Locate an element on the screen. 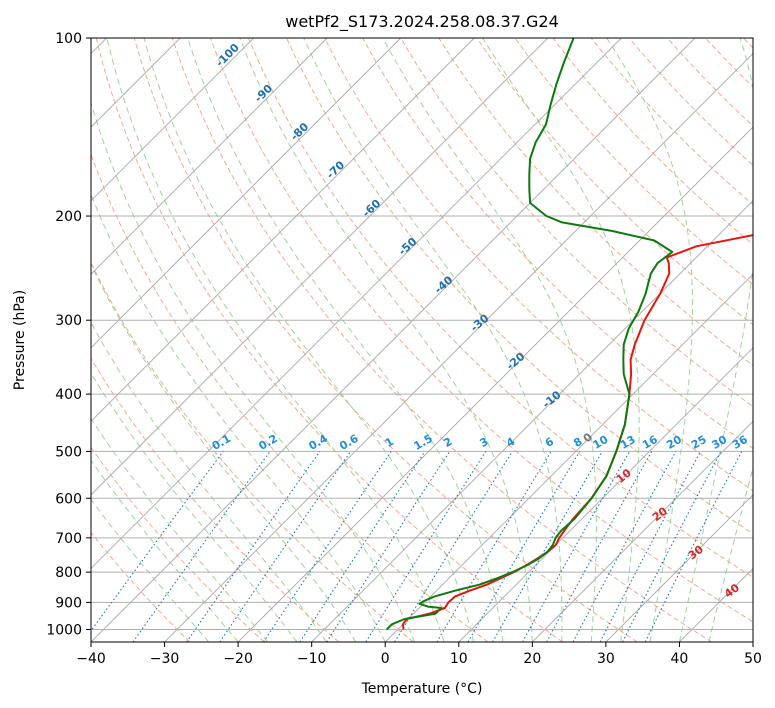  mixing-ratio-label: 6 is located at coordinates (549, 442).